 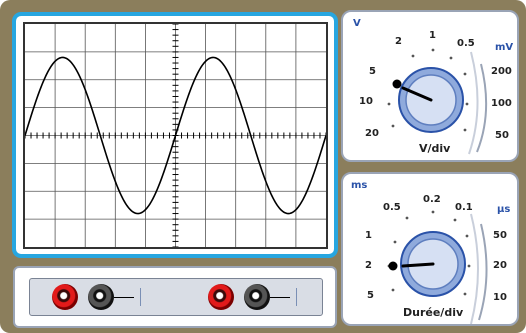 What do you see at coordinates (101, 297) in the screenshot?
I see `channel-1-ground-jack` at bounding box center [101, 297].